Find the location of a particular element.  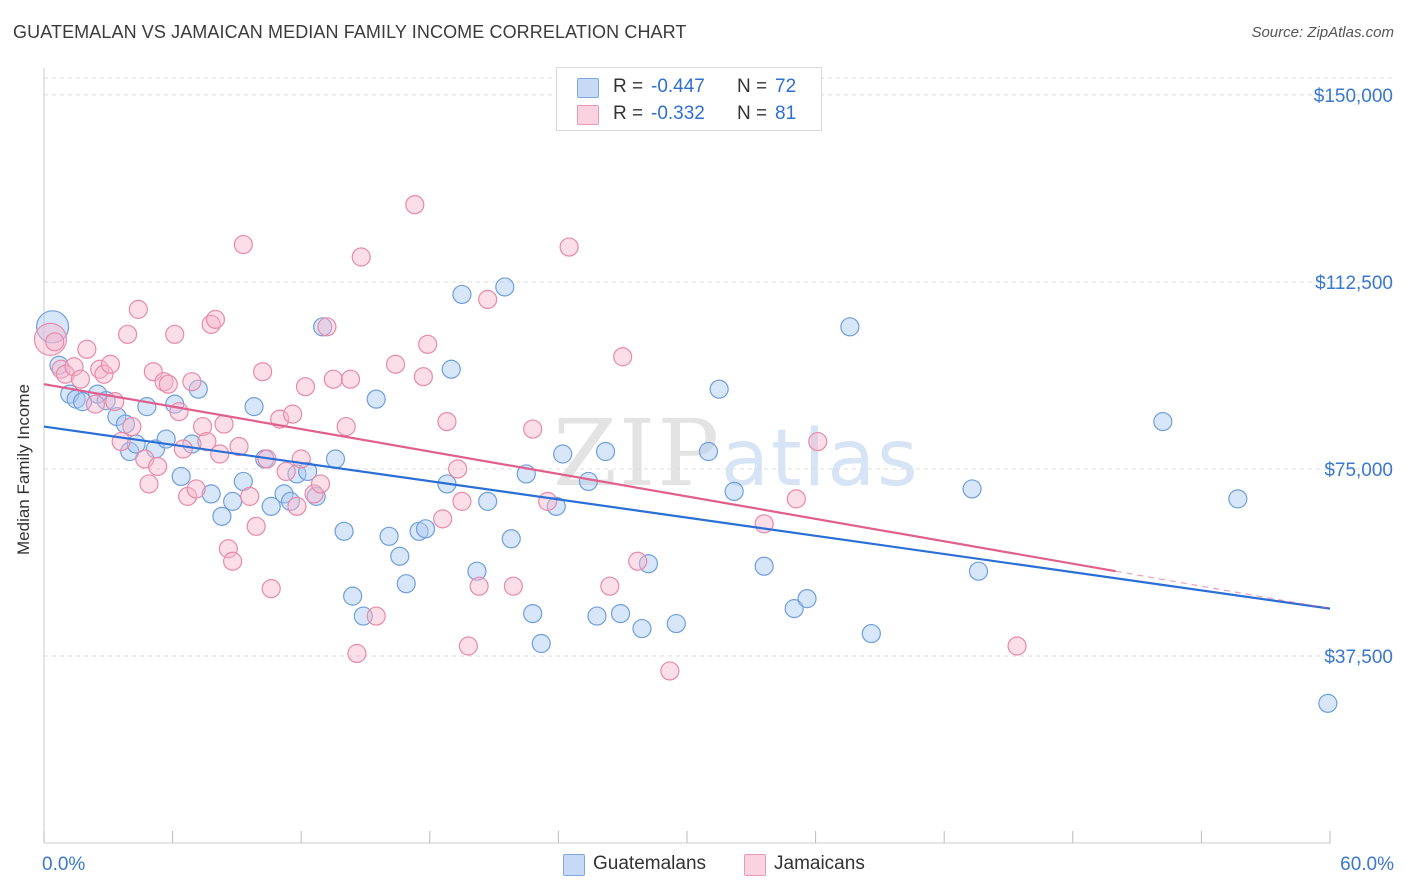

y-tick-label: $37,500 is located at coordinates (1358, 657).